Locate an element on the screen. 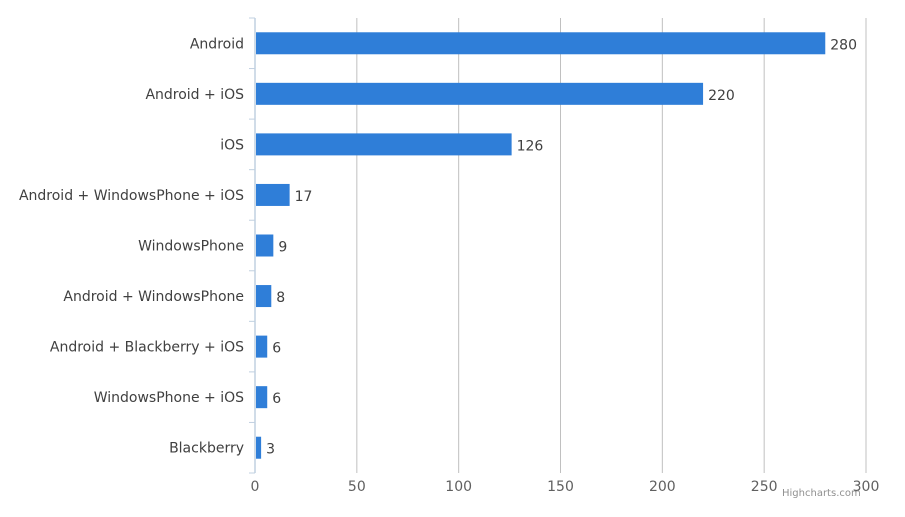  category-label: Android + WindowsPhone + iOS is located at coordinates (131, 196).